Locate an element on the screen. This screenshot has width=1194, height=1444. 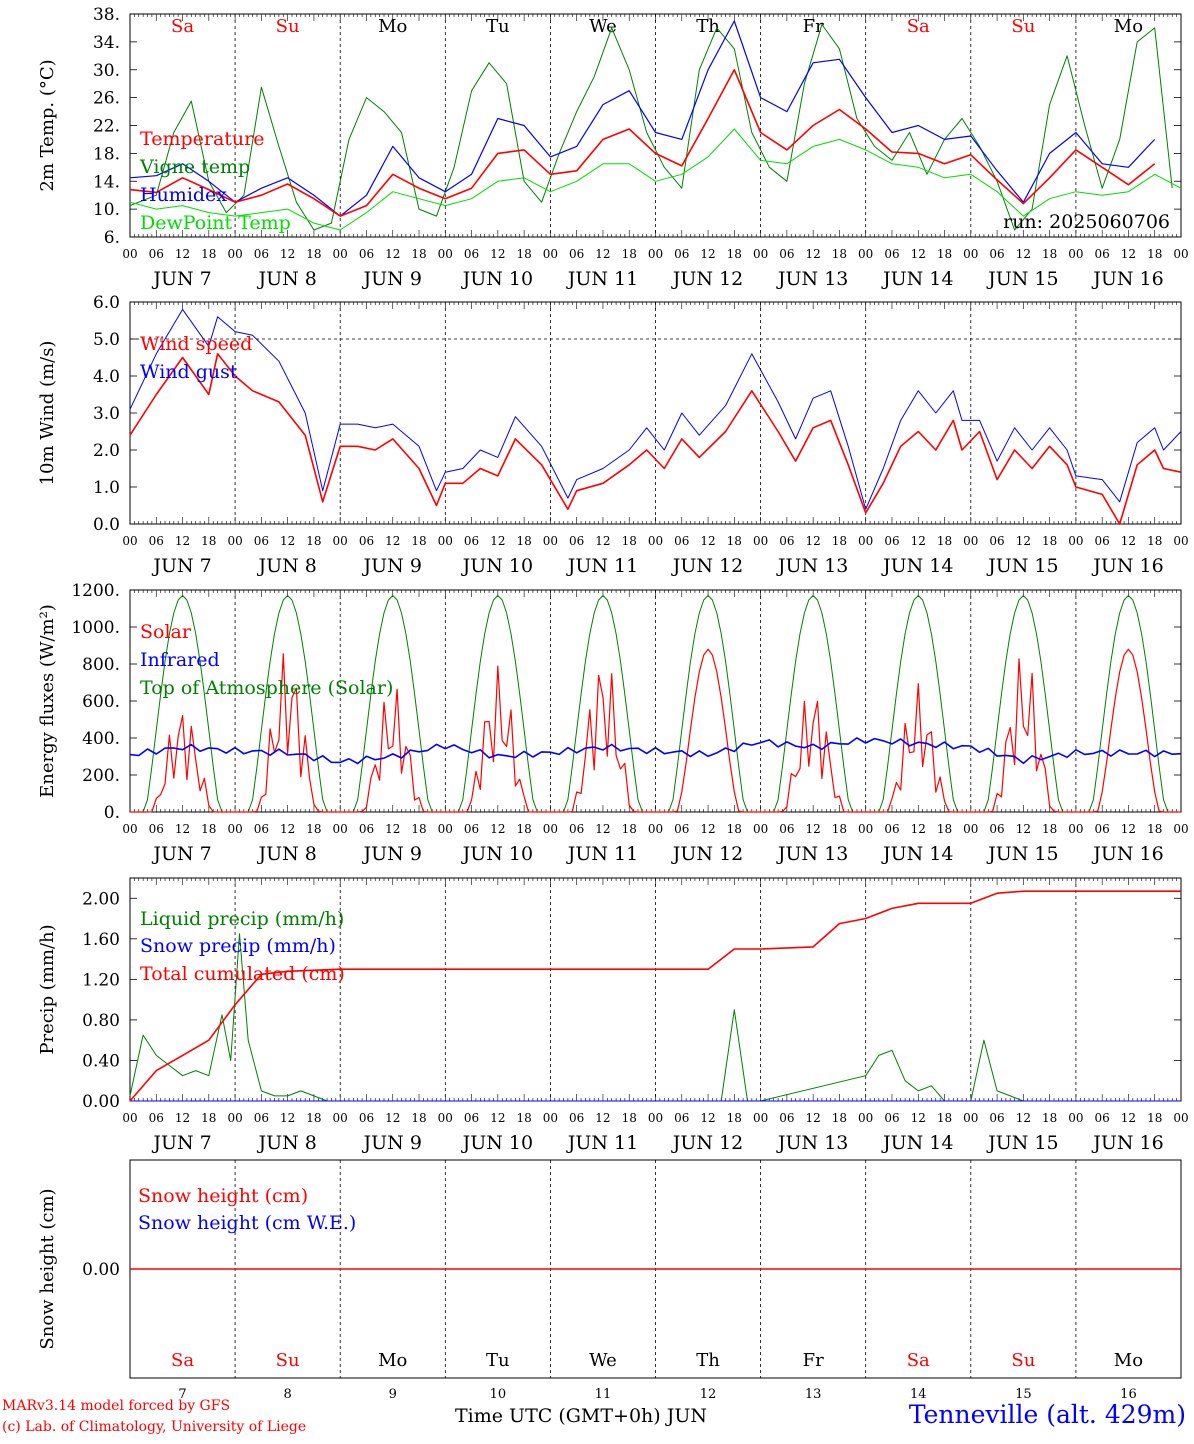
y-tick-label: 0.40 is located at coordinates (101, 1061).